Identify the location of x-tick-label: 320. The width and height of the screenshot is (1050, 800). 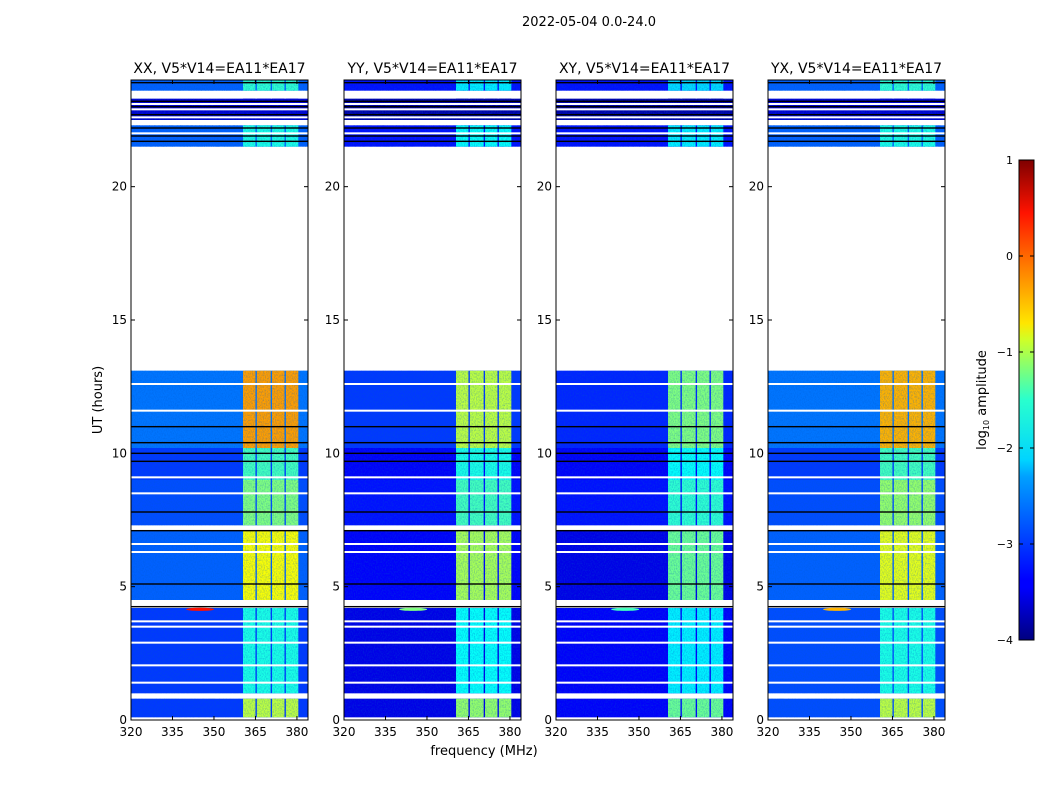
(344, 732).